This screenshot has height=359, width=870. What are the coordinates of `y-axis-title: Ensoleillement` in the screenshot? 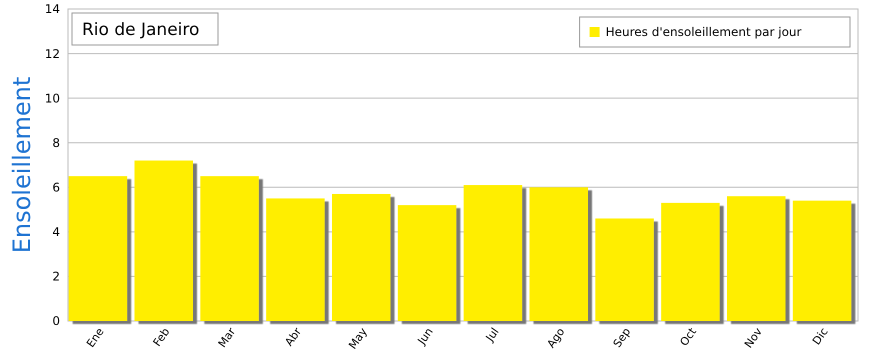 It's located at (22, 165).